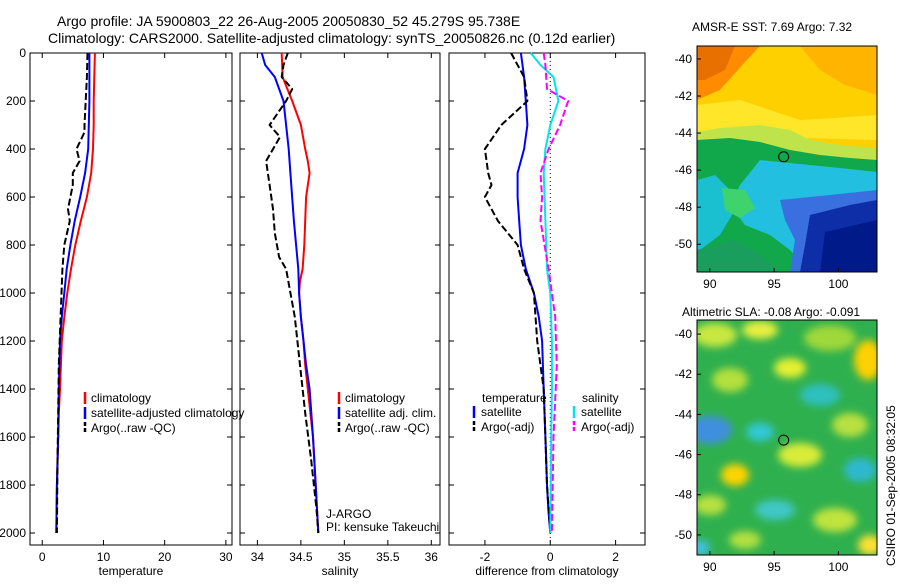  Describe the element at coordinates (607, 427) in the screenshot. I see `legend-label-sal-argo: Argo(-adj)` at that location.